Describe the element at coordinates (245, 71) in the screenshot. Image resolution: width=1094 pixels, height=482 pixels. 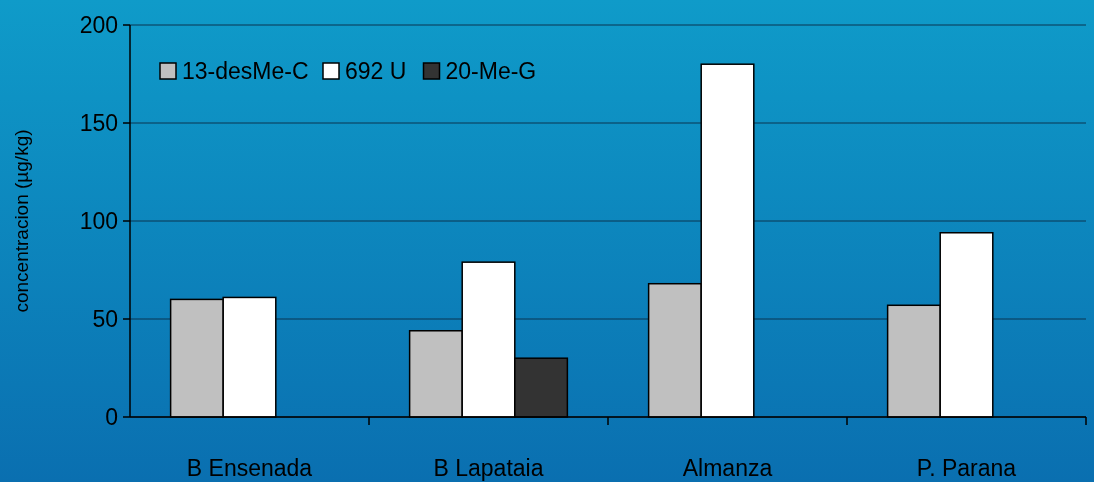
I see `legend-label: 13-desMe-C` at that location.